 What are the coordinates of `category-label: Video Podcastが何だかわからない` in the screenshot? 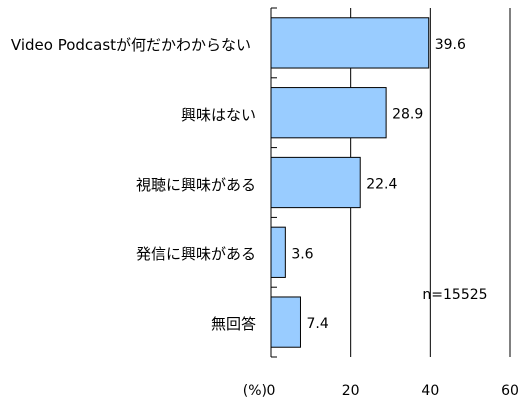 It's located at (131, 44).